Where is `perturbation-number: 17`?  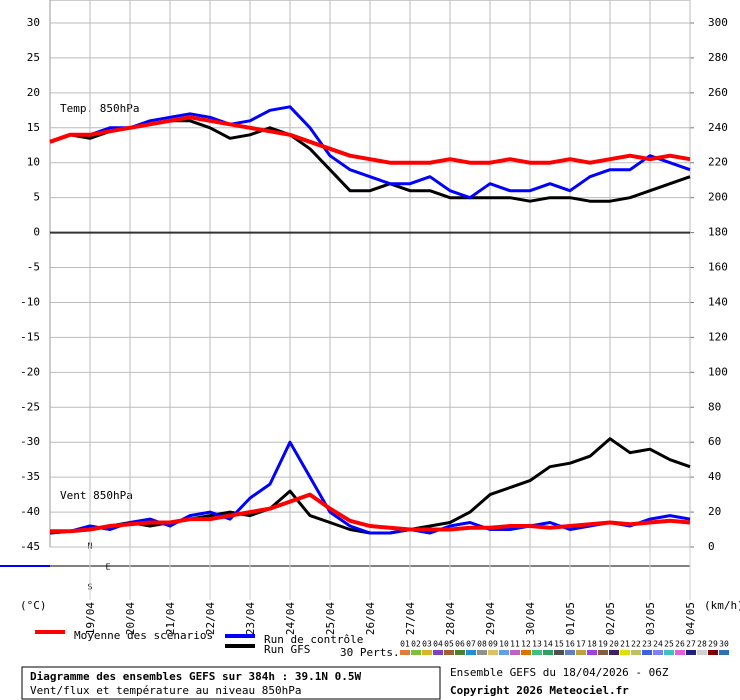
perturbation-number: 17 is located at coordinates (581, 644).